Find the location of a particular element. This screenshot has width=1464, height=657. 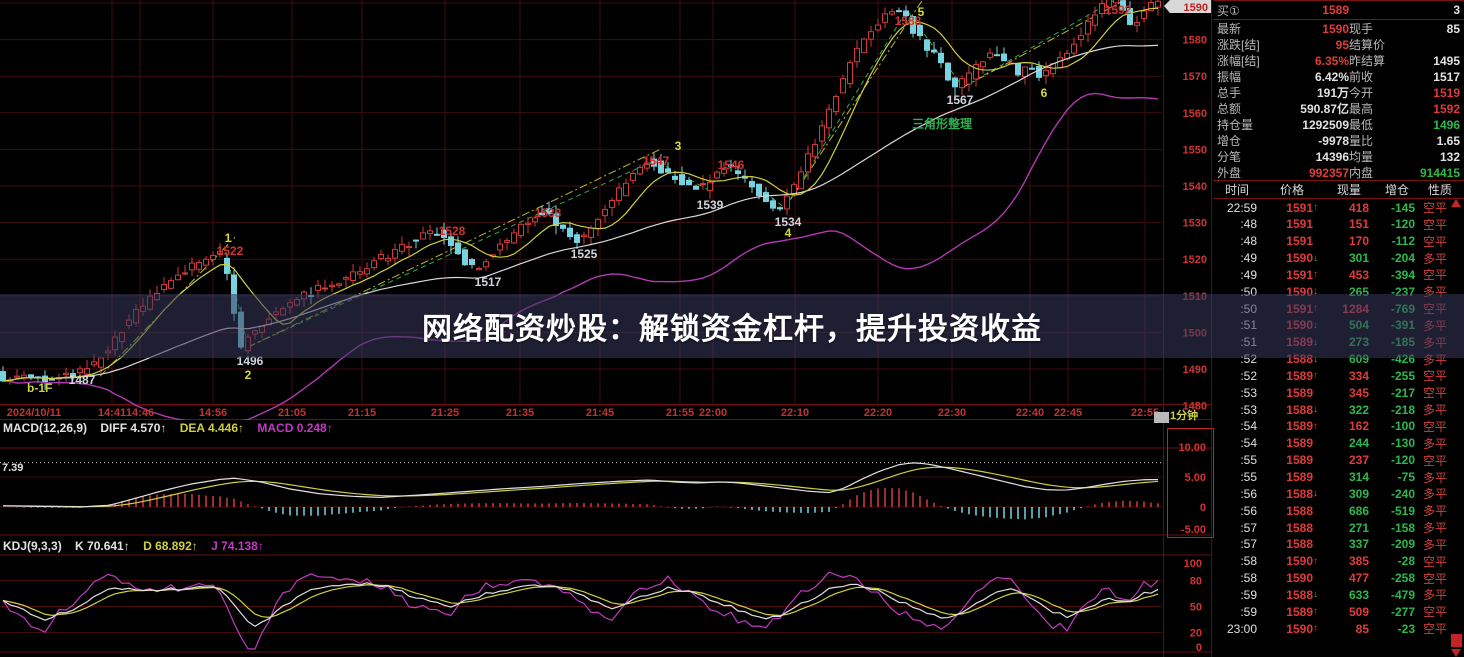

tick-price: 1589 is located at coordinates (1299, 460).